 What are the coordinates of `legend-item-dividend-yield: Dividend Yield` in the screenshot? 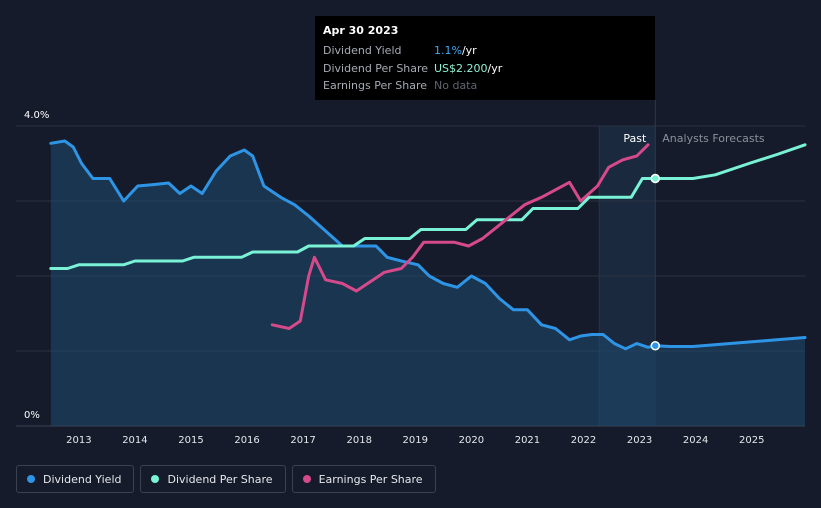 It's located at (75, 479).